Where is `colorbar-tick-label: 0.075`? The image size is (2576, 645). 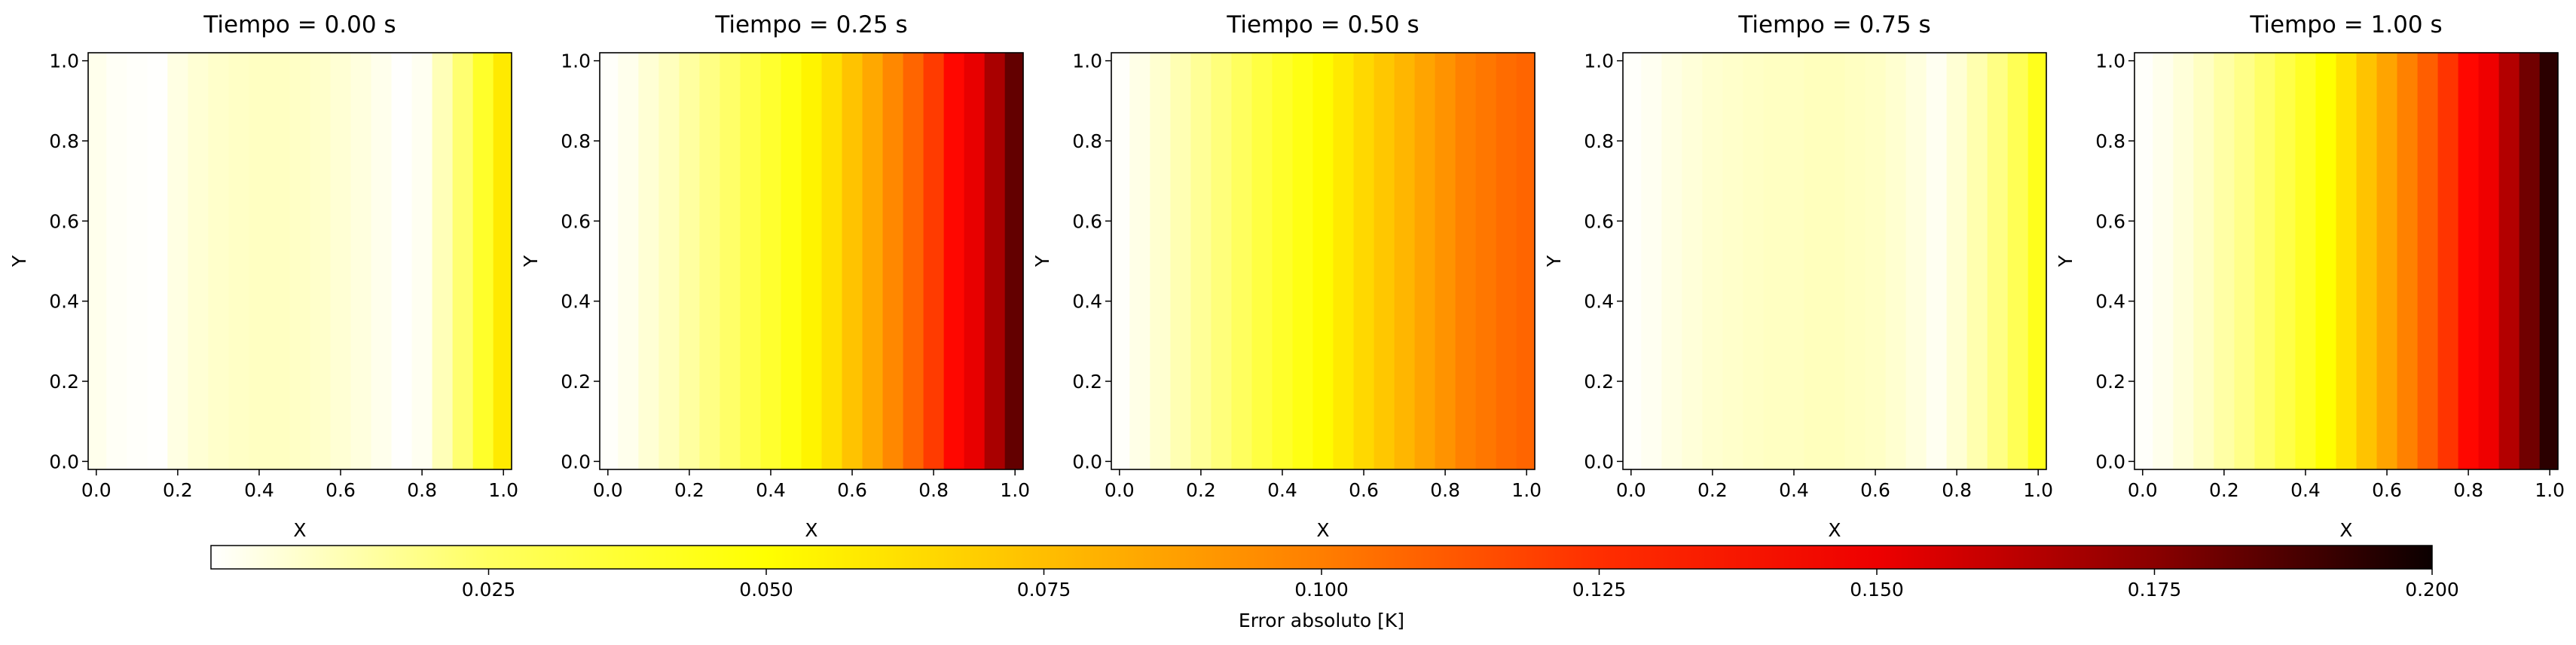
colorbar-tick-label: 0.075 is located at coordinates (1044, 590).